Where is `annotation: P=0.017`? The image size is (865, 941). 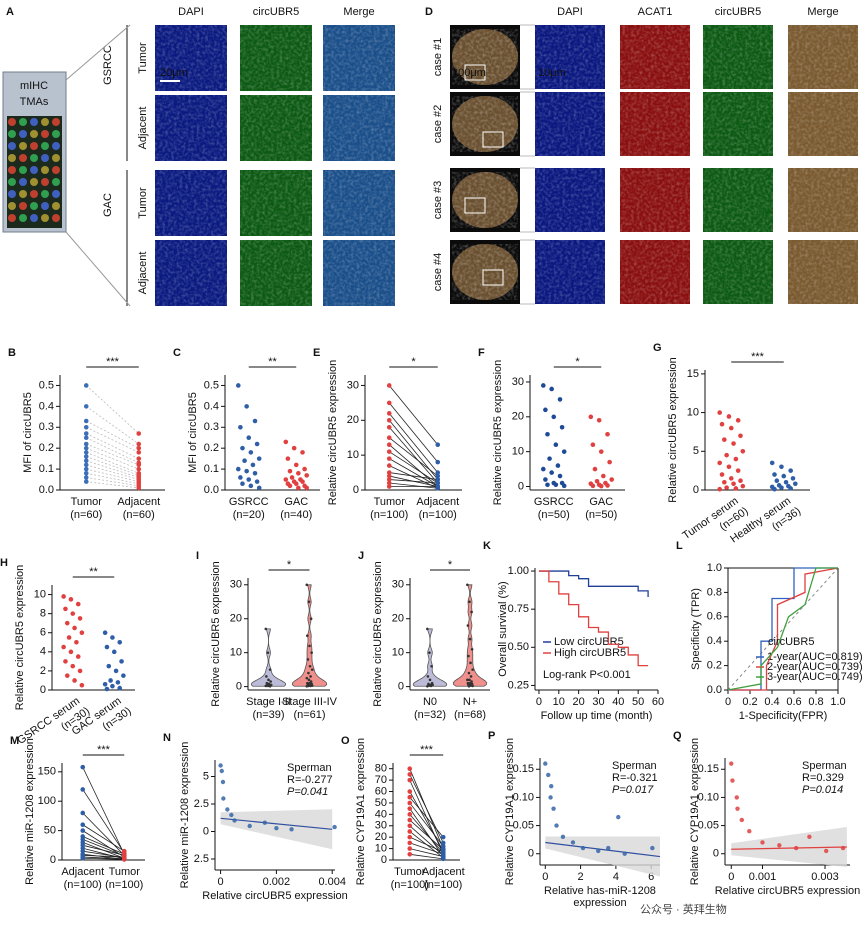
annotation: P=0.017 is located at coordinates (633, 790).